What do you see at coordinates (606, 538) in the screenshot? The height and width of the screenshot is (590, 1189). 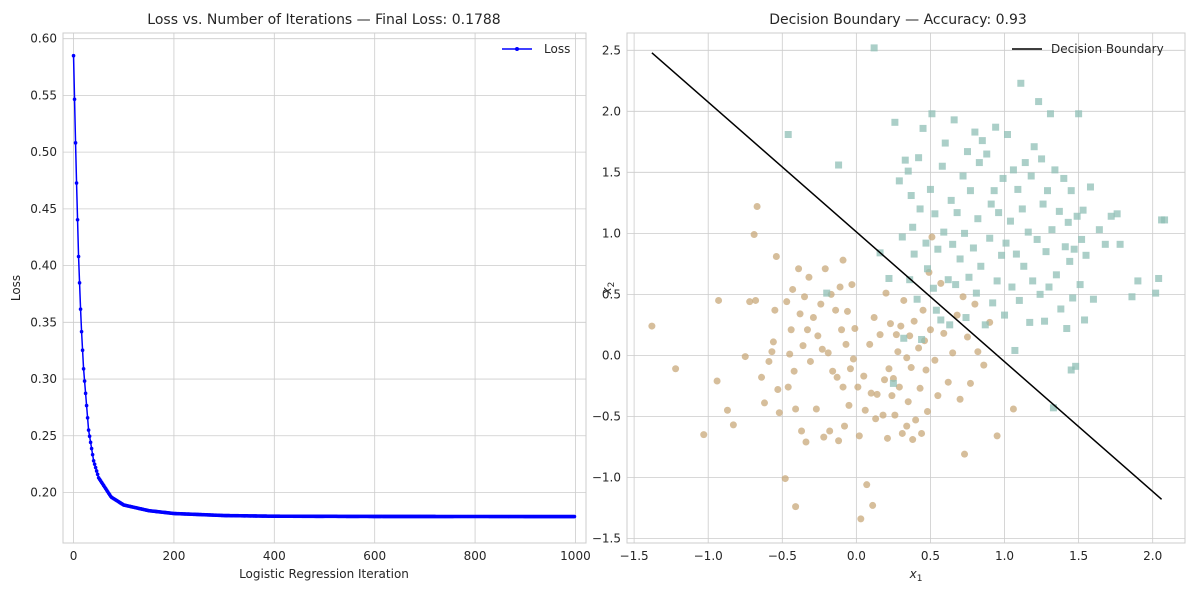 I see `boundary-ytick-label: −1.5` at bounding box center [606, 538].